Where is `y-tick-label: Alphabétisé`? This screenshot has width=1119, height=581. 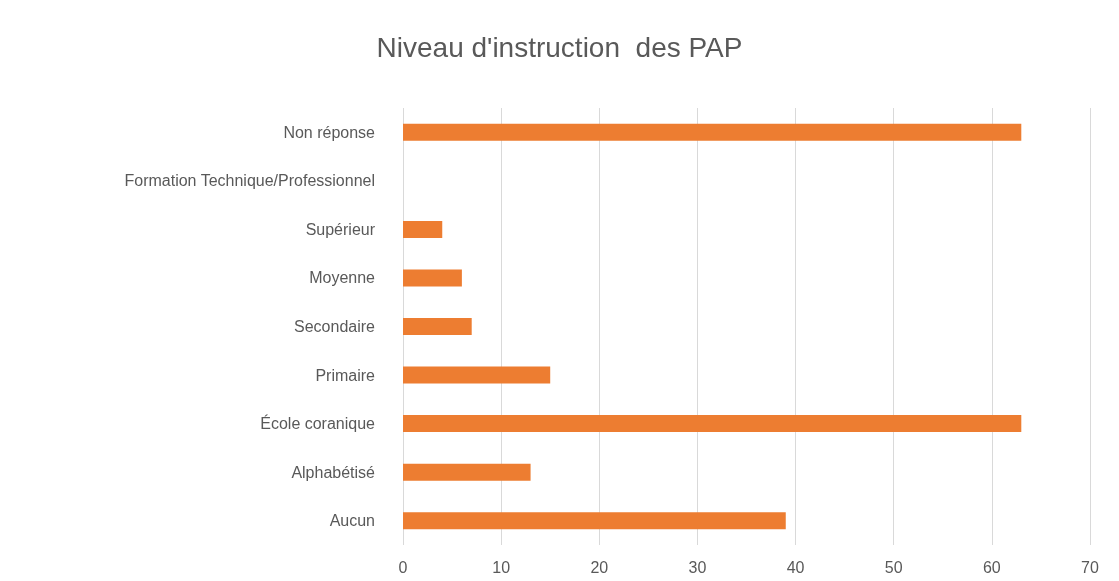
y-tick-label: Alphabétisé is located at coordinates (333, 472).